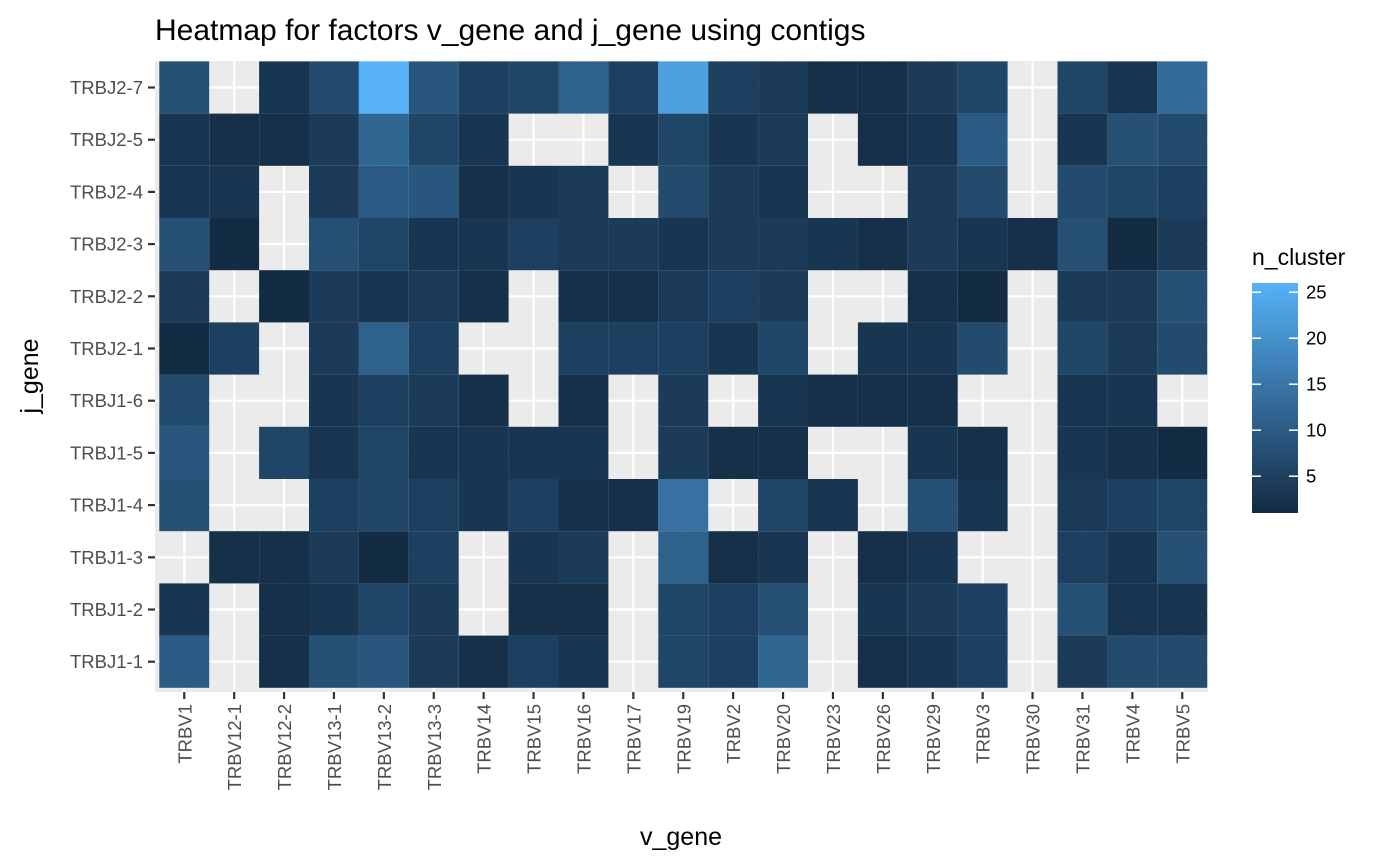  What do you see at coordinates (106, 400) in the screenshot?
I see `y-tick-label: TRBJ1-6` at bounding box center [106, 400].